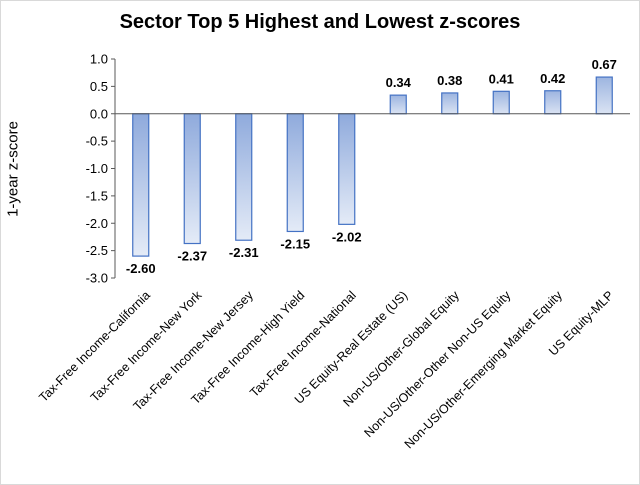  What do you see at coordinates (399, 82) in the screenshot?
I see `data-label: 0.34` at bounding box center [399, 82].